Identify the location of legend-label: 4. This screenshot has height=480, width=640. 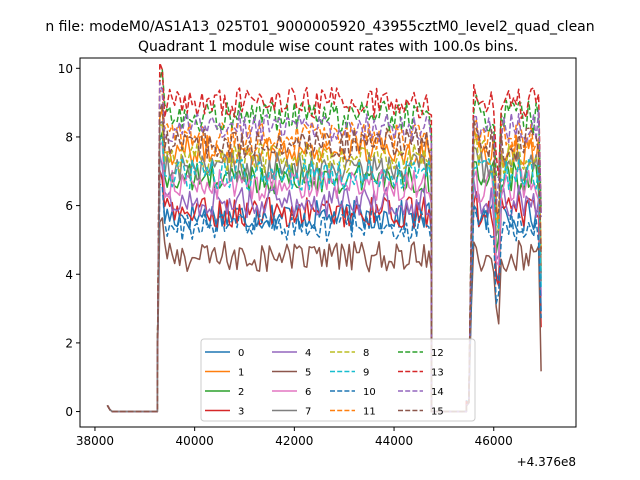
(308, 353).